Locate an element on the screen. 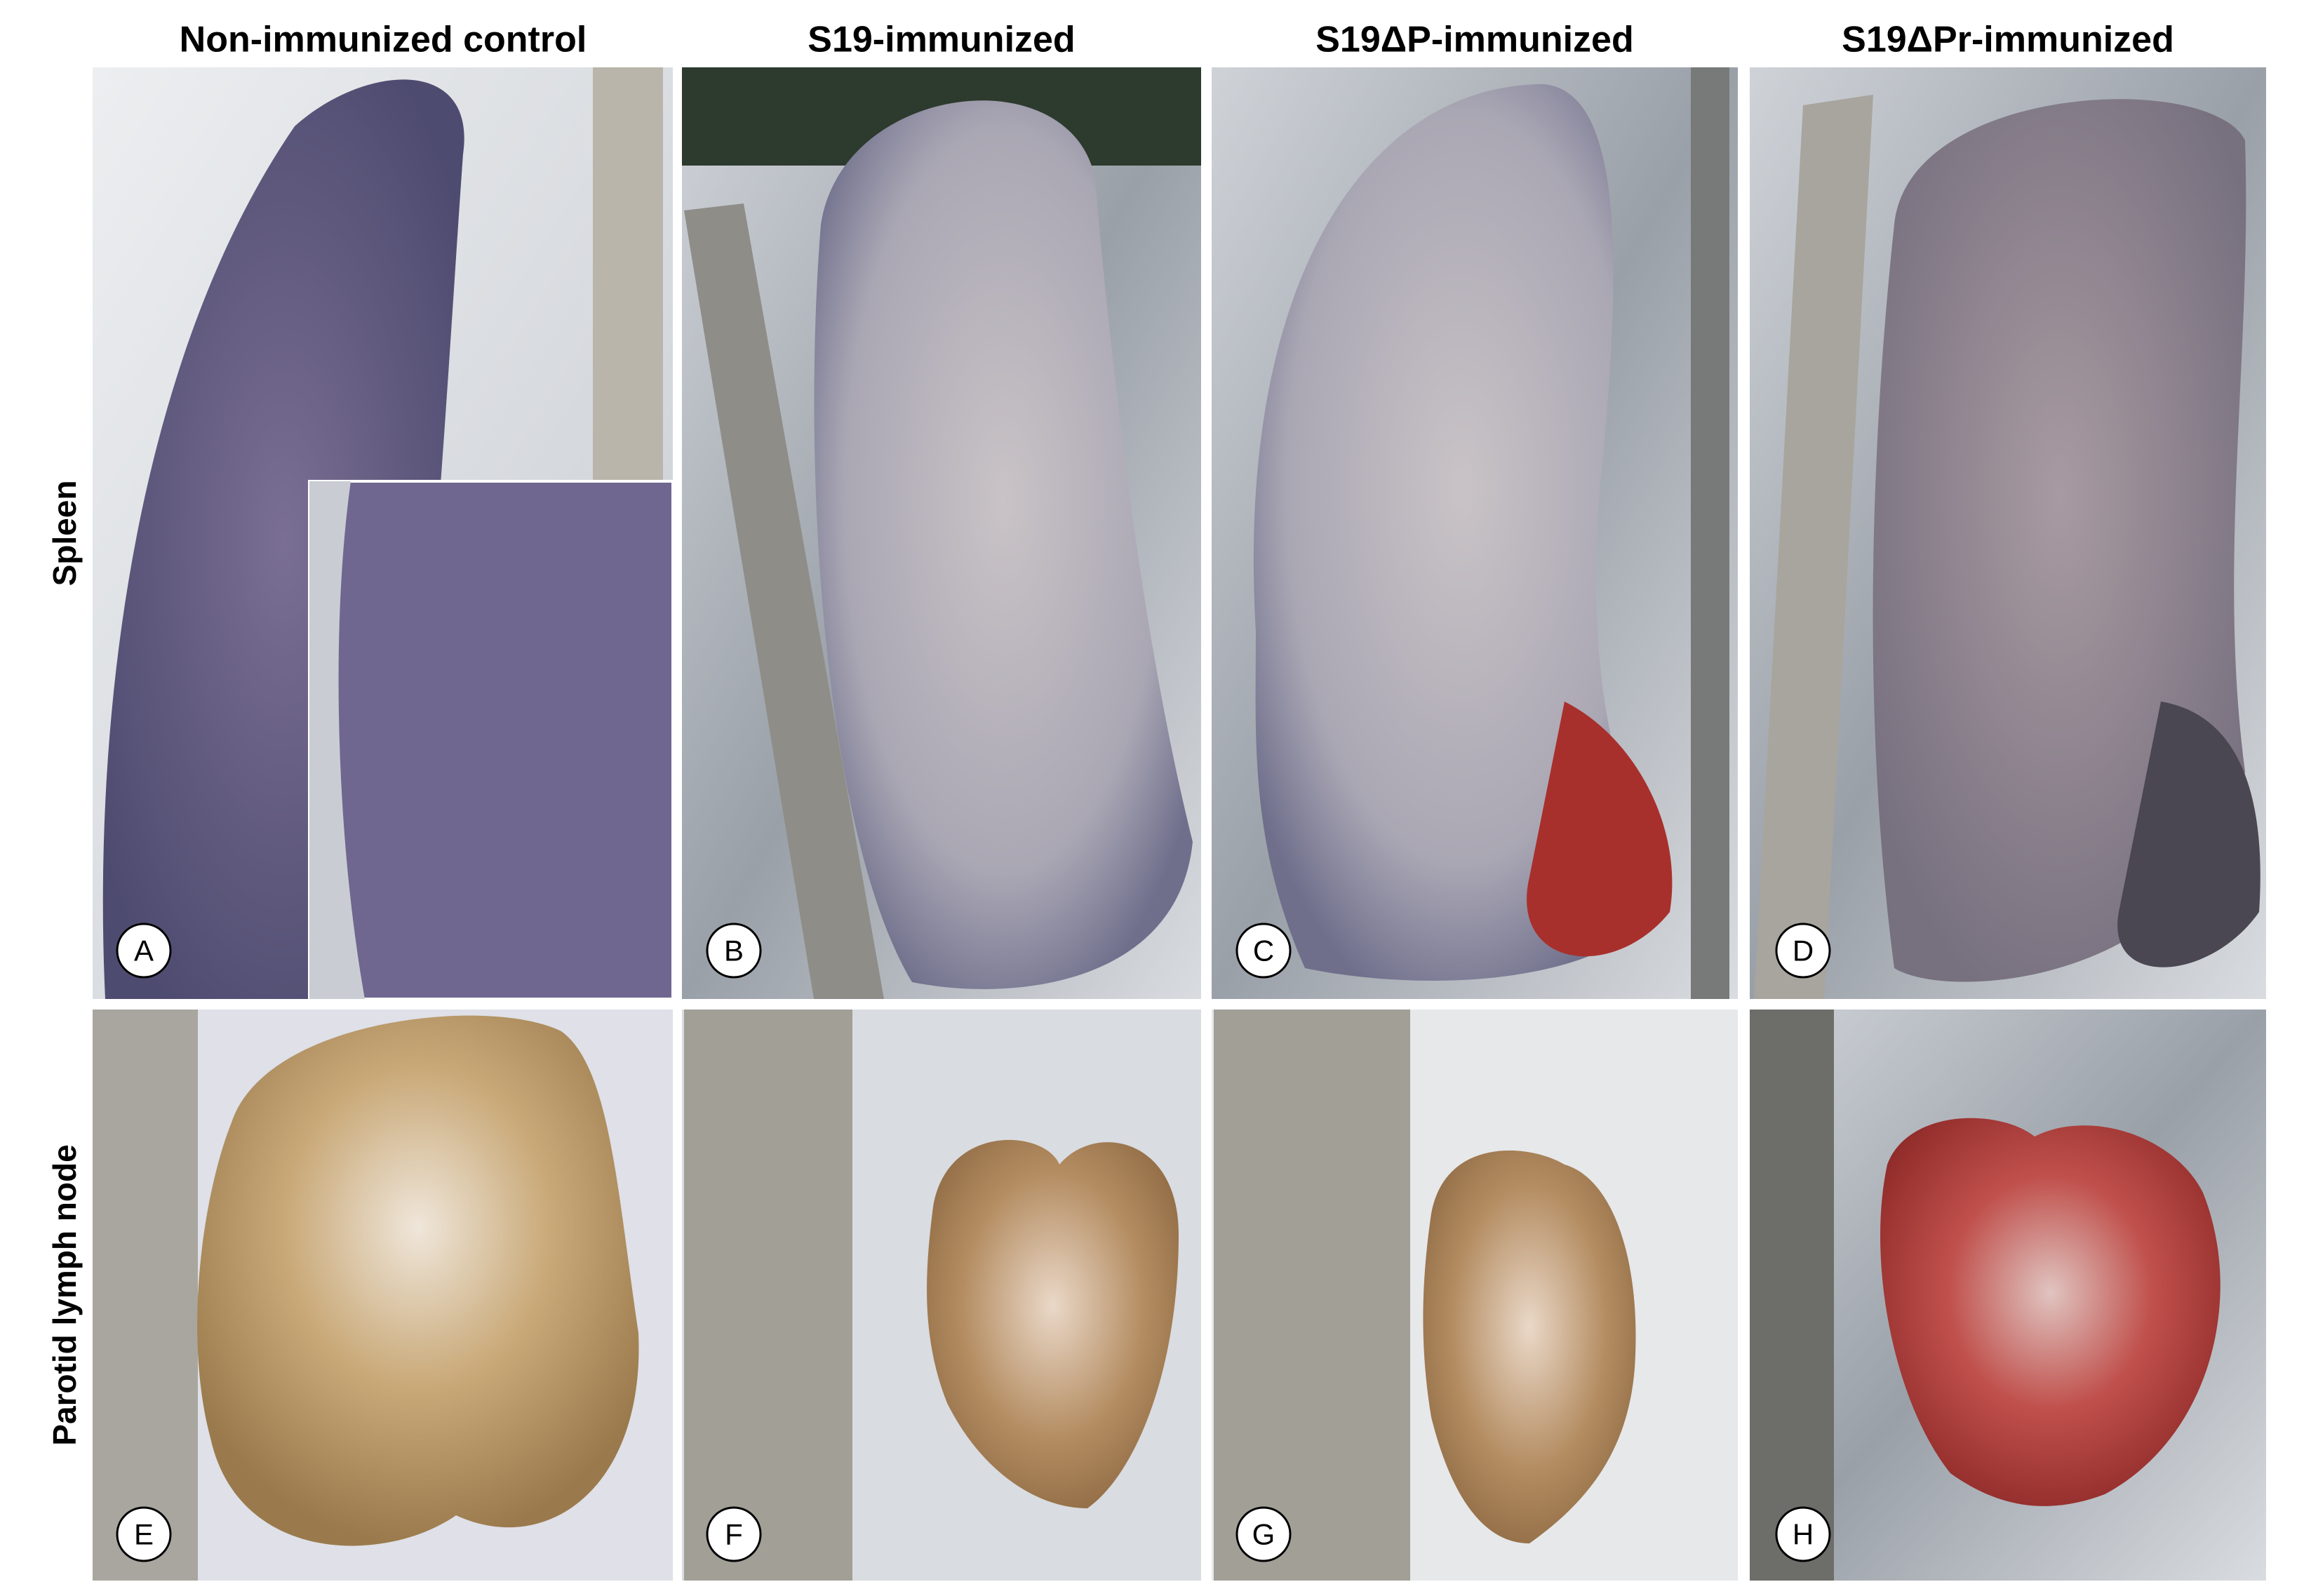 This screenshot has width=2311, height=1596. panel-letter-text: G is located at coordinates (1263, 1535).